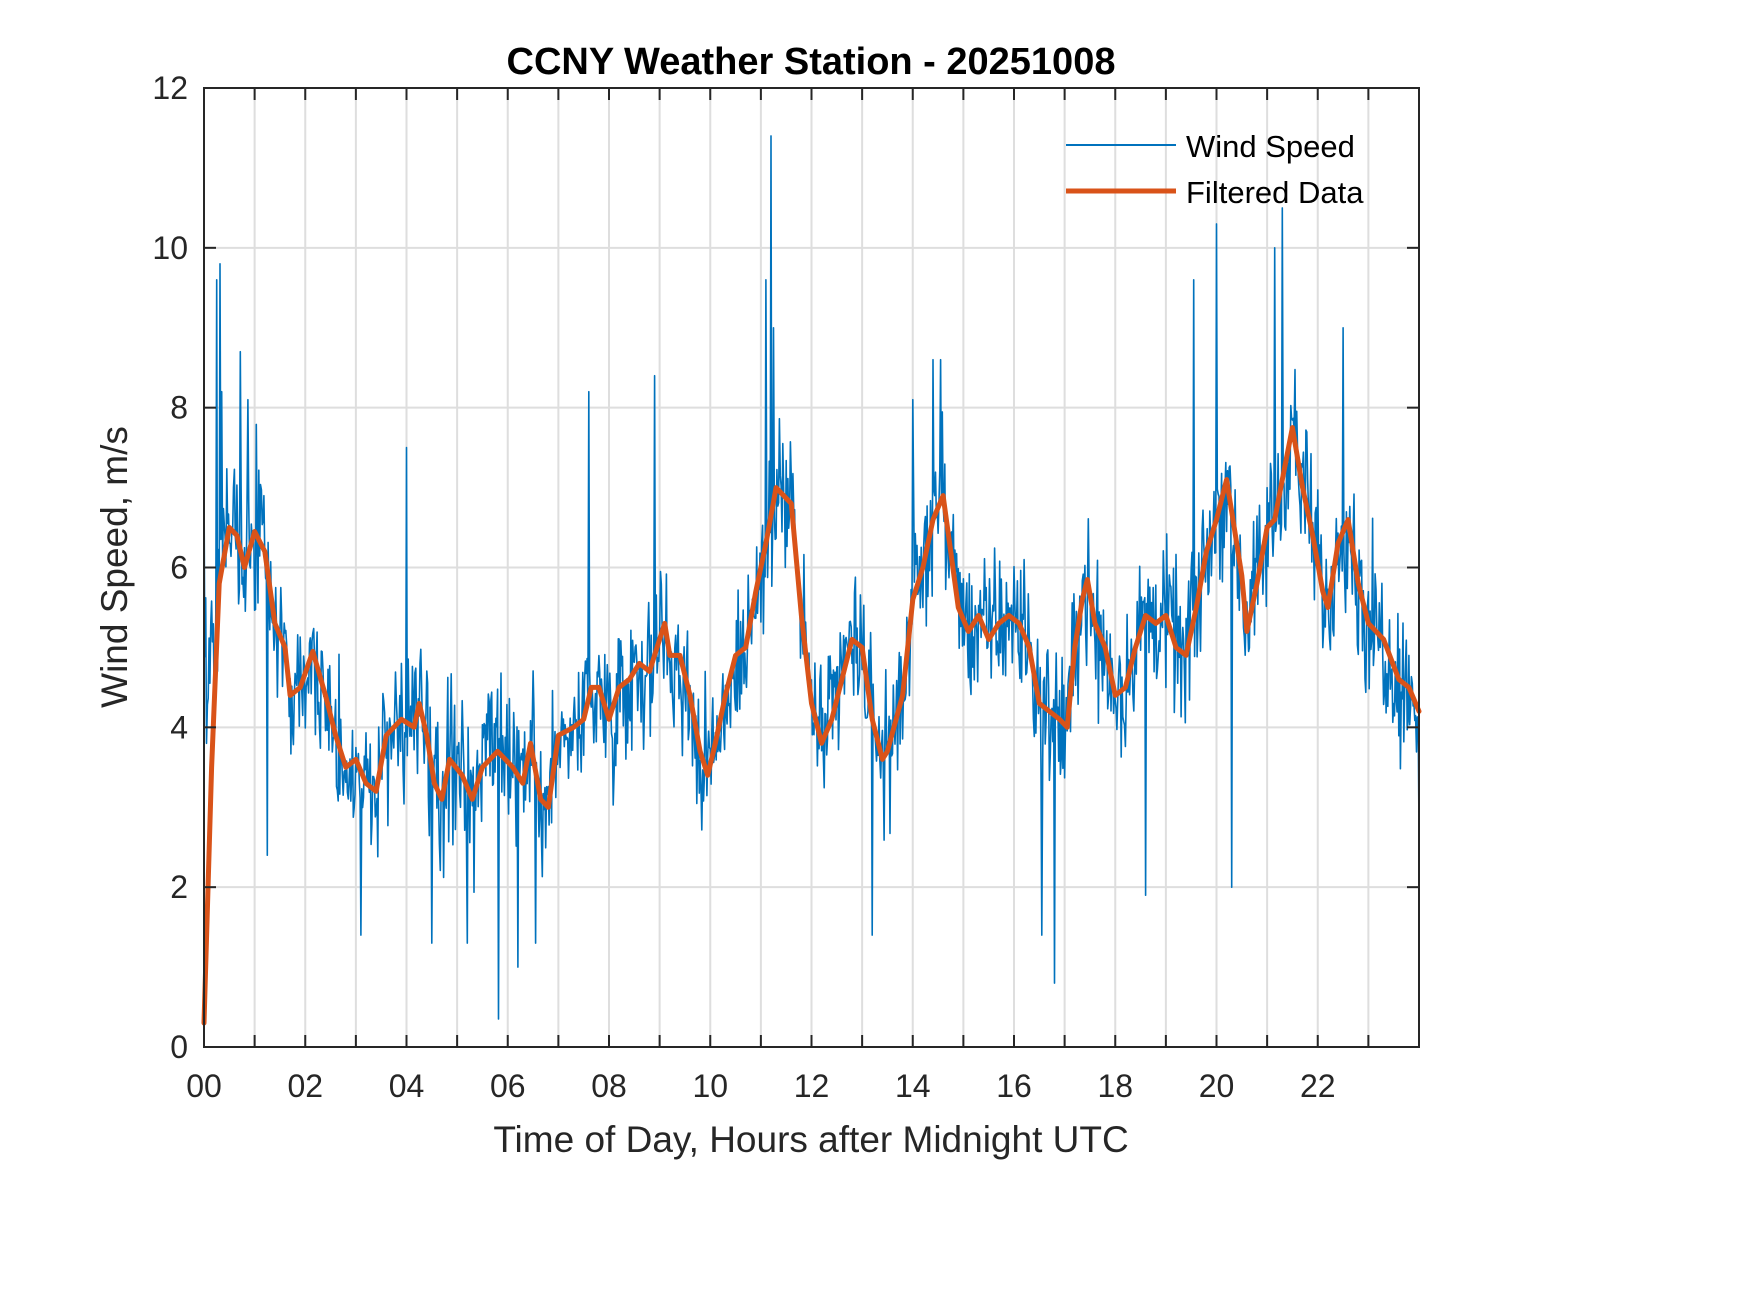 The height and width of the screenshot is (1313, 1750). I want to click on x-tick-label: 18, so click(1115, 1086).